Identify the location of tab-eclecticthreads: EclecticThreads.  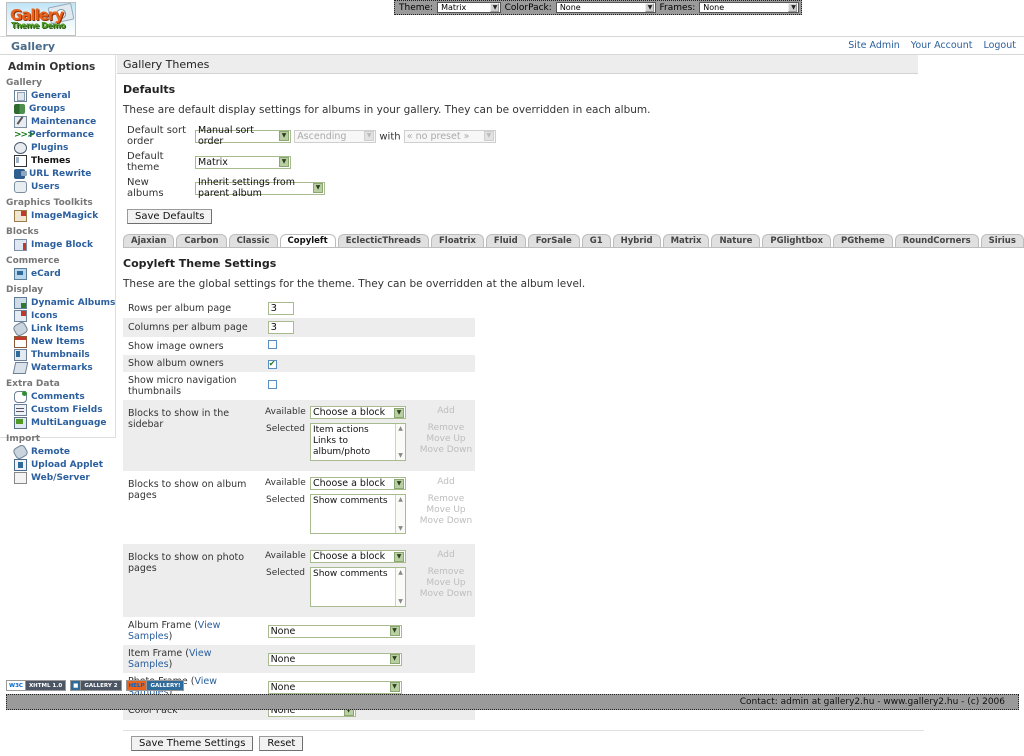
(383, 240).